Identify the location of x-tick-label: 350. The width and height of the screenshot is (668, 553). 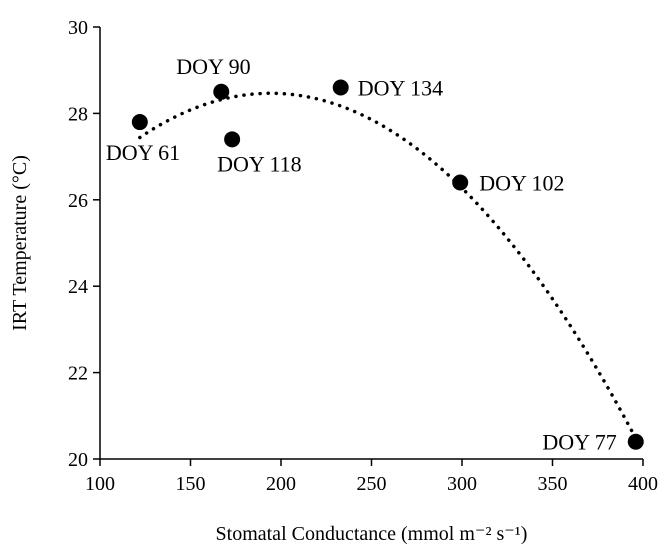
(553, 484).